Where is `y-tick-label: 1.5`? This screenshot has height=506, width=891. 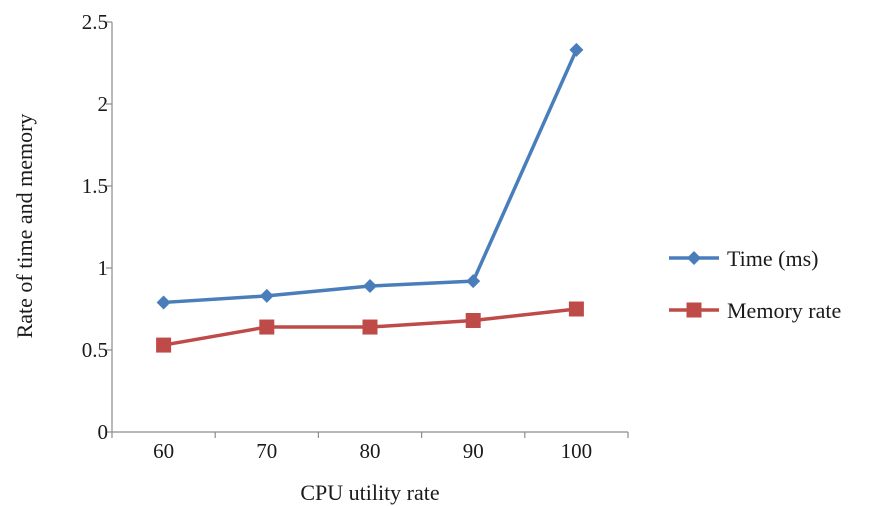
y-tick-label: 1.5 is located at coordinates (95, 186).